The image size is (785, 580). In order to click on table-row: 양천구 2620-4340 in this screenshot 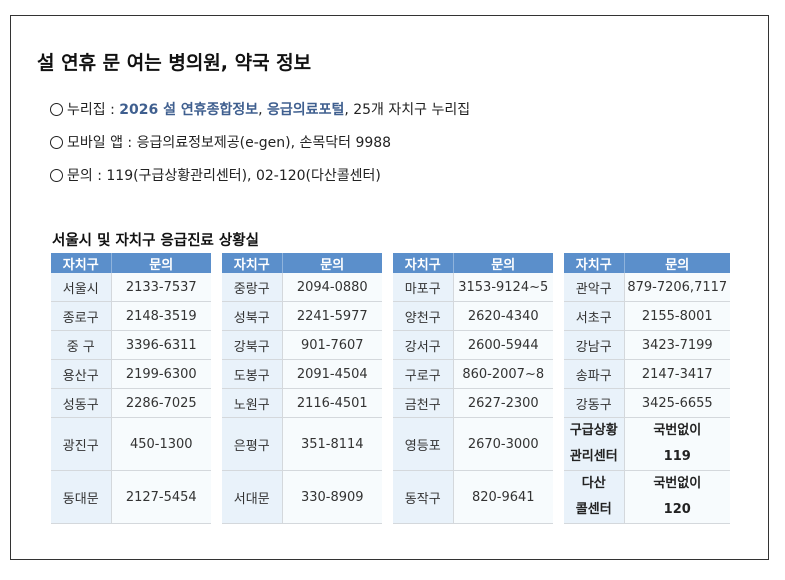, I will do `click(473, 316)`.